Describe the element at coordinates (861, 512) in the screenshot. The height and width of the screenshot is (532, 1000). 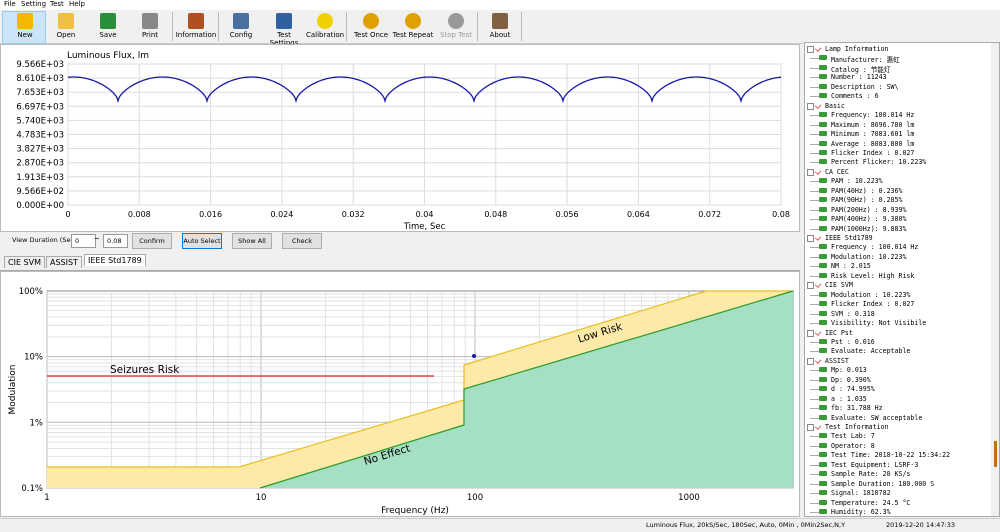
I see `item-text: Humidity: 62.3%` at that location.